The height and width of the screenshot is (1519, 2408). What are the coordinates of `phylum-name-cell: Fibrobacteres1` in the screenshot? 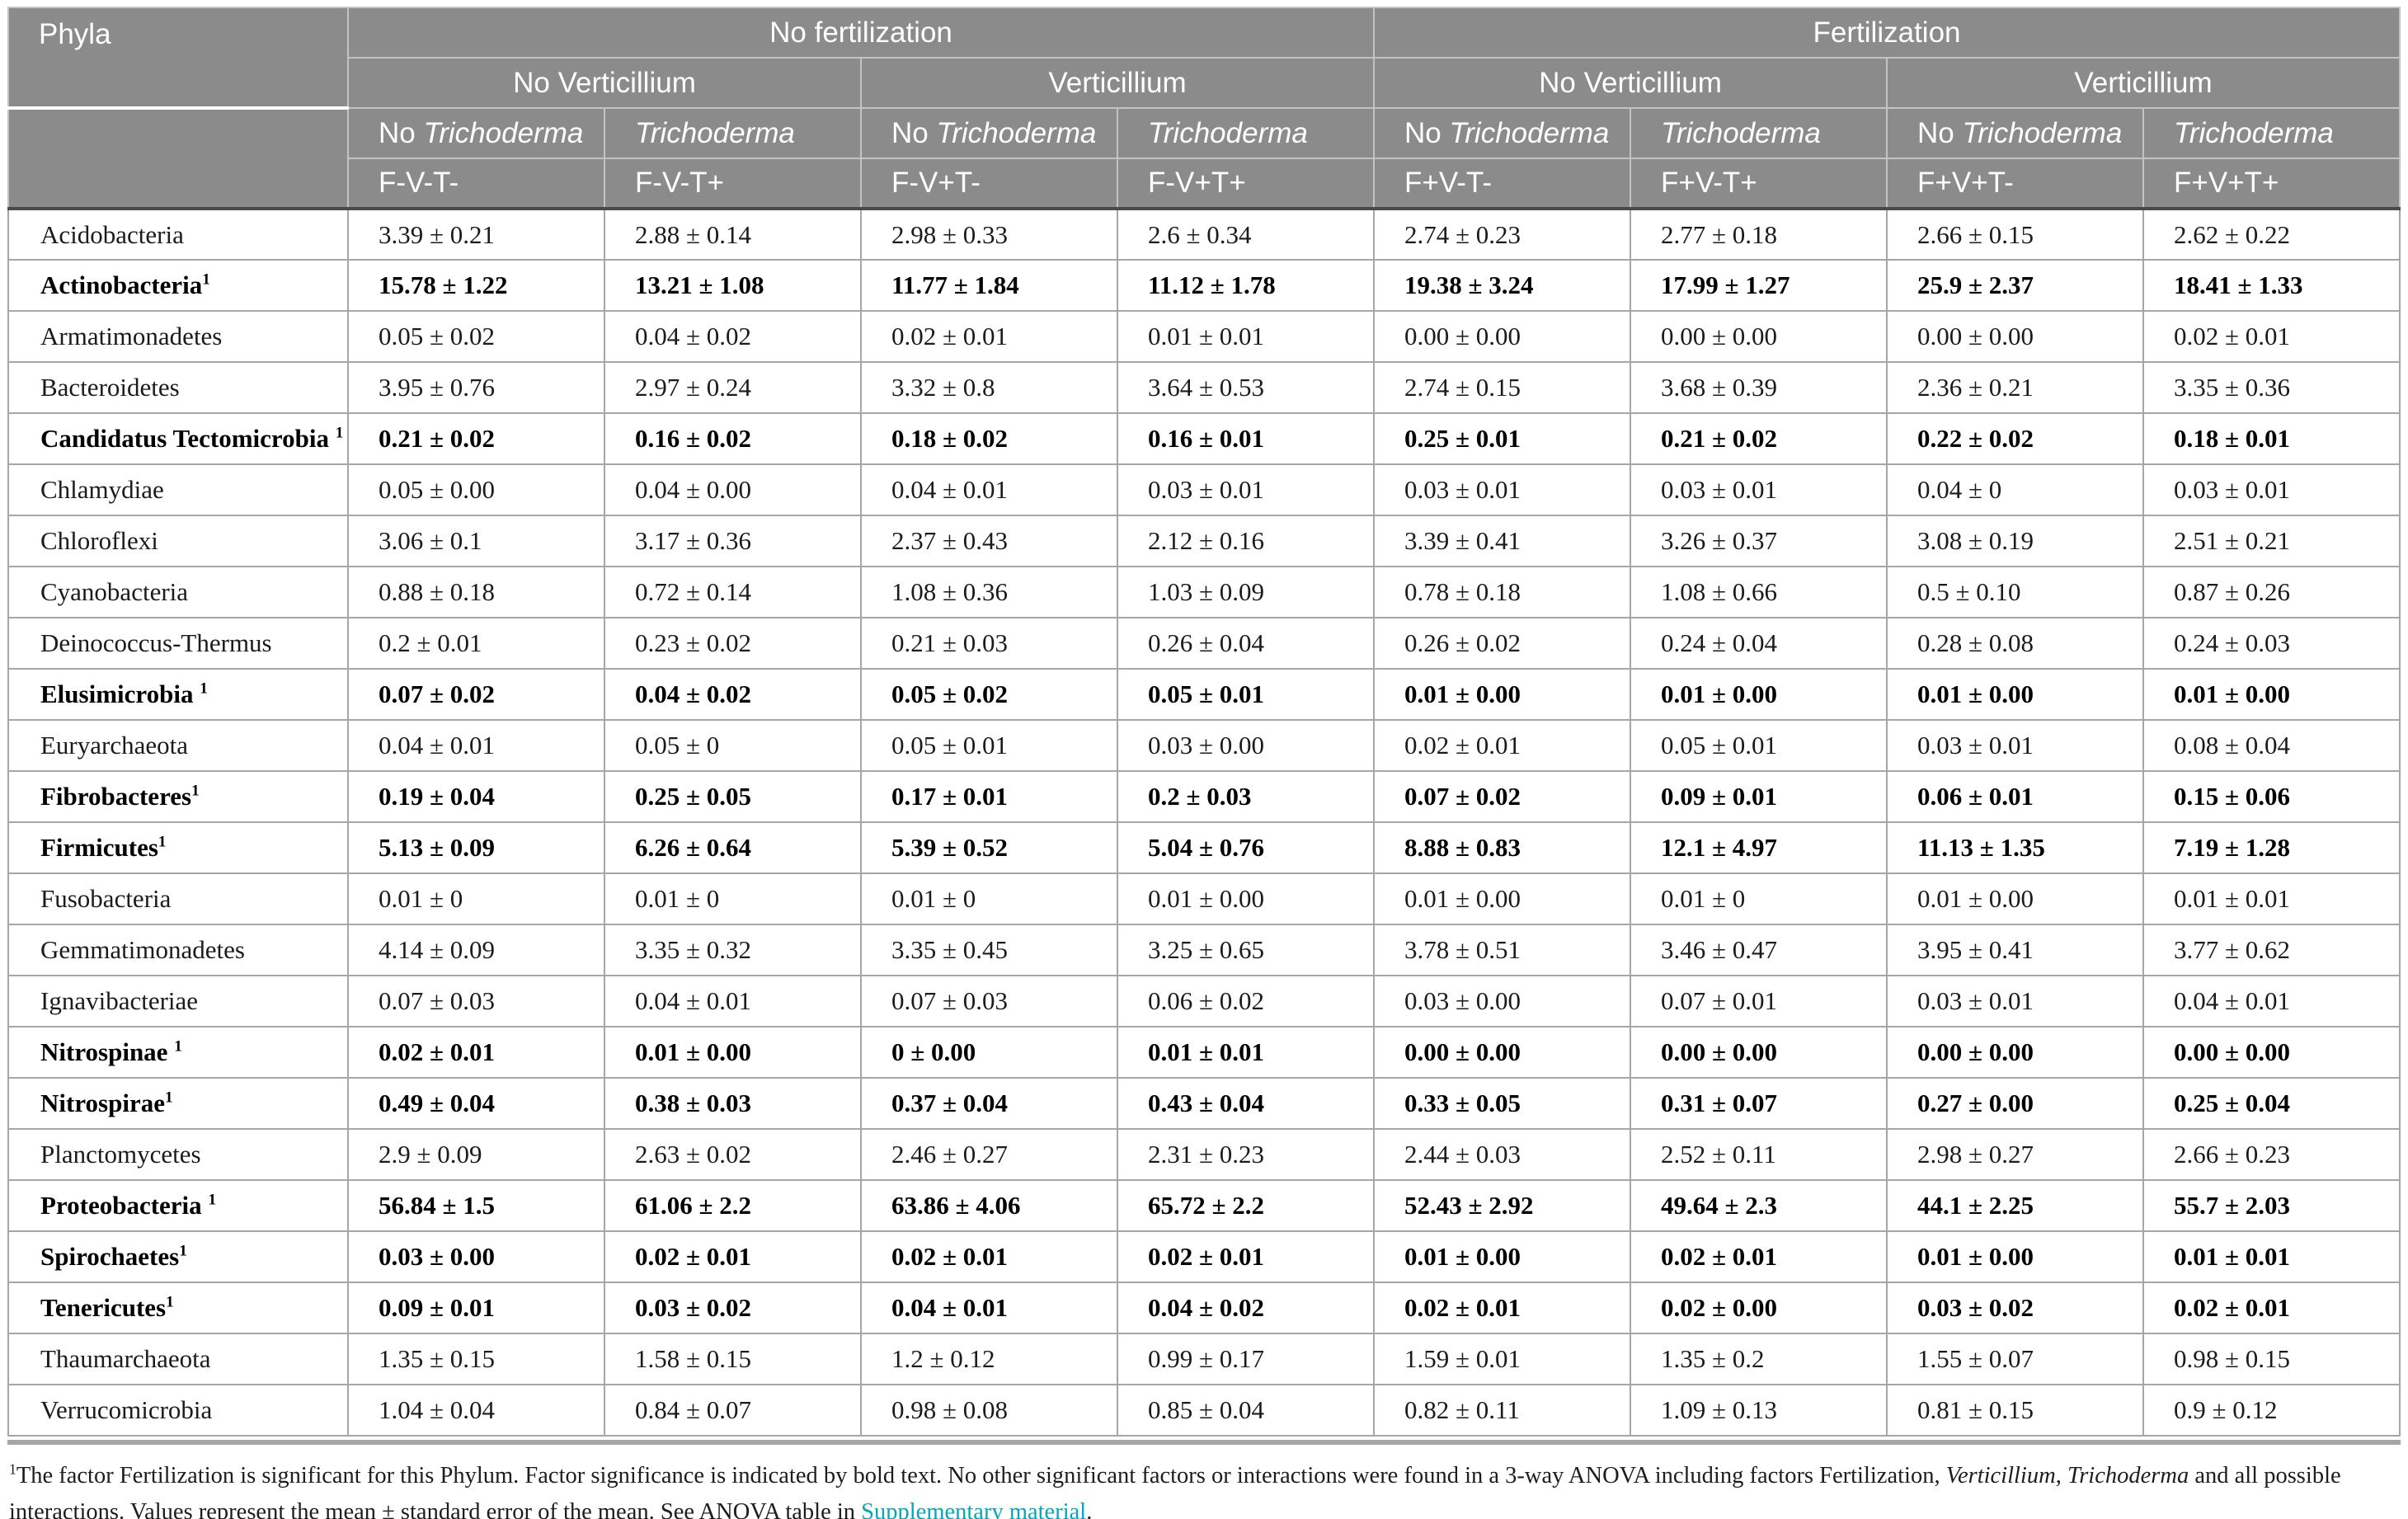 It's located at (178, 797).